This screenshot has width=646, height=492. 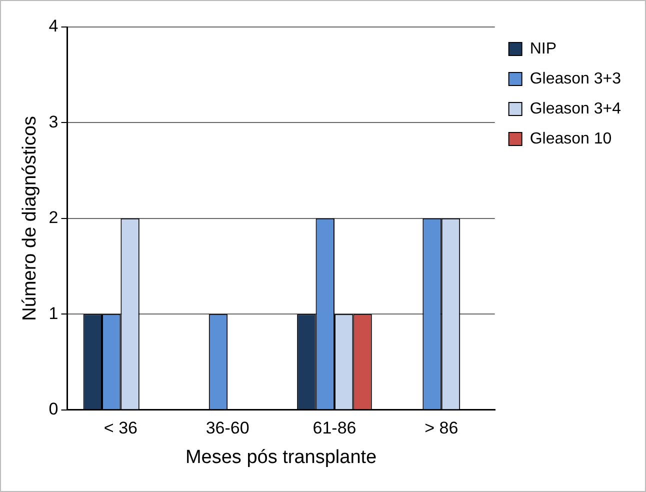 I want to click on y-axis-title: Número de diagnósticos, so click(x=30, y=218).